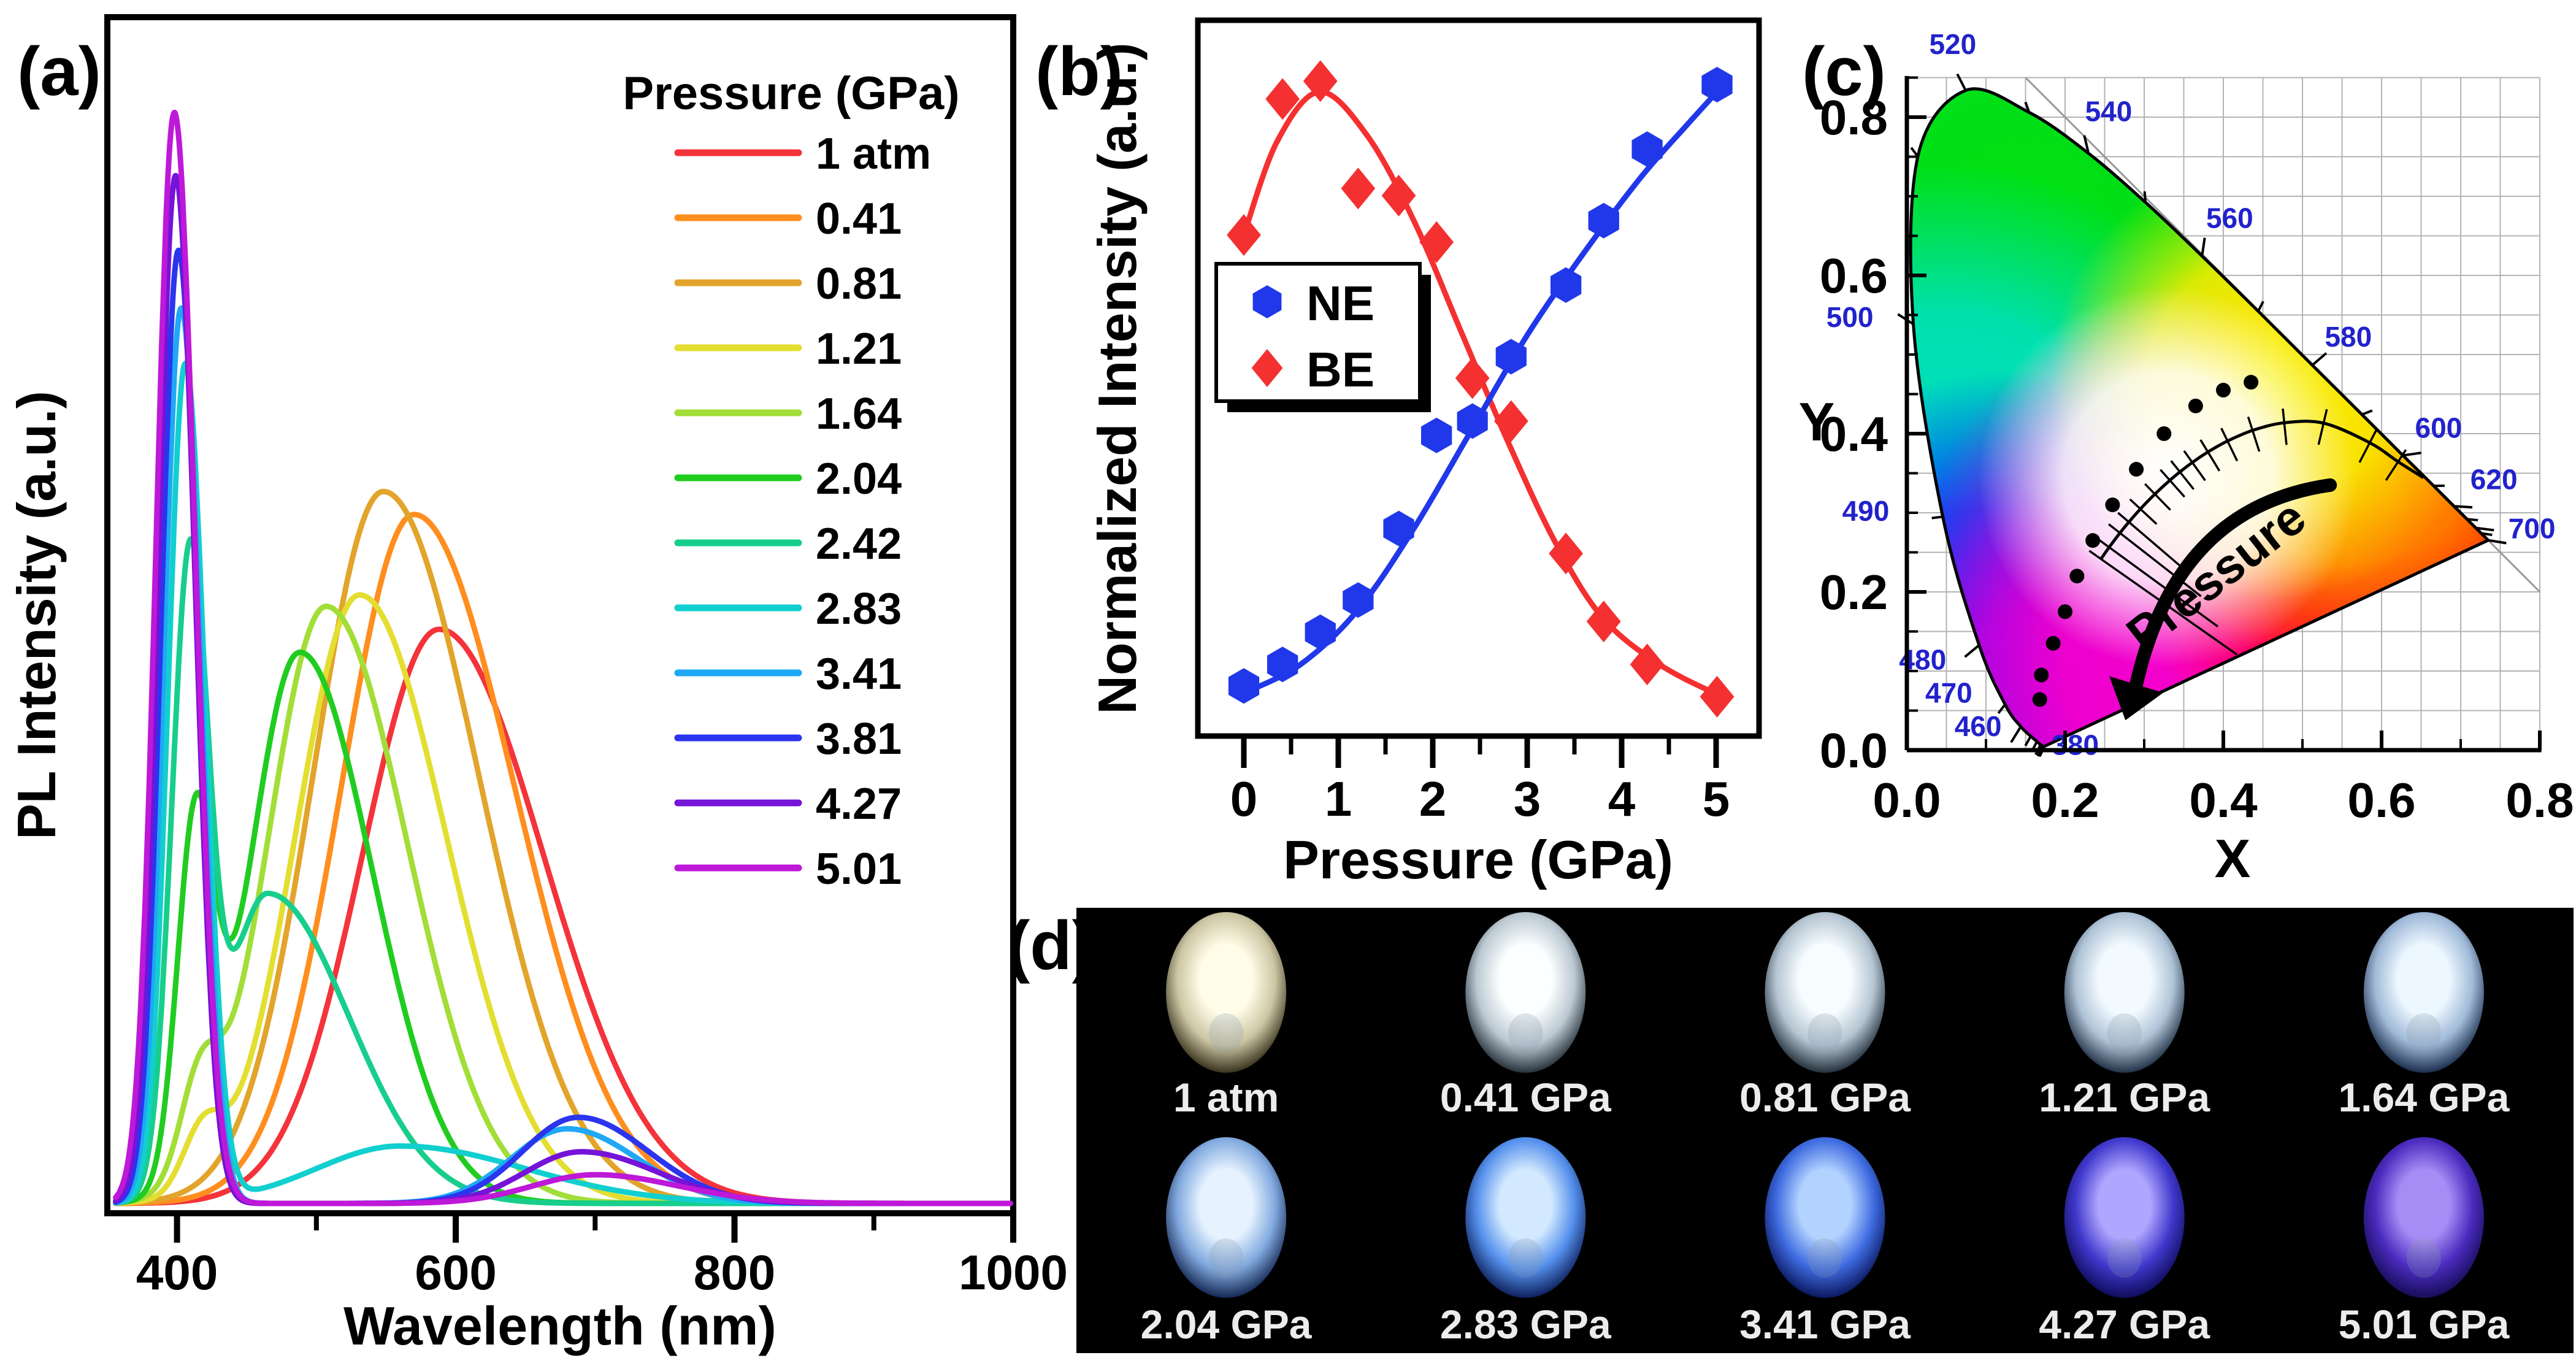 The width and height of the screenshot is (2576, 1358). Describe the element at coordinates (1907, 800) in the screenshot. I see `panel-c-x-tick-label: 0.0` at that location.